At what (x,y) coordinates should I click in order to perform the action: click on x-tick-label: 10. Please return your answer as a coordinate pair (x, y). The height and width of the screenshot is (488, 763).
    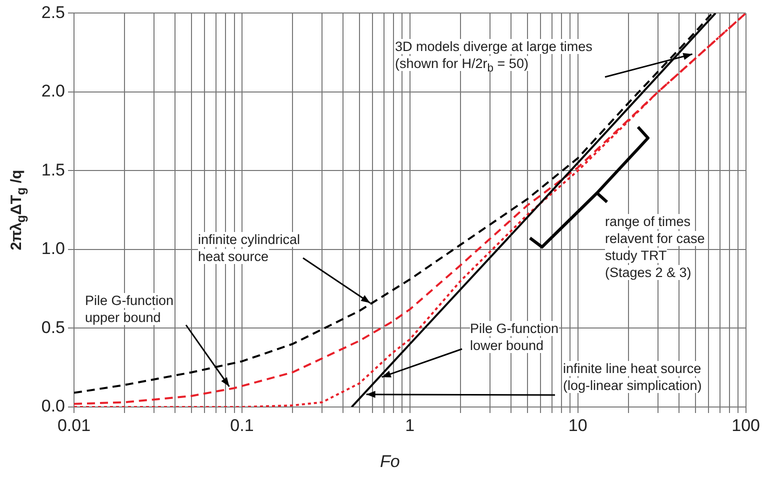
    Looking at the image, I should click on (578, 425).